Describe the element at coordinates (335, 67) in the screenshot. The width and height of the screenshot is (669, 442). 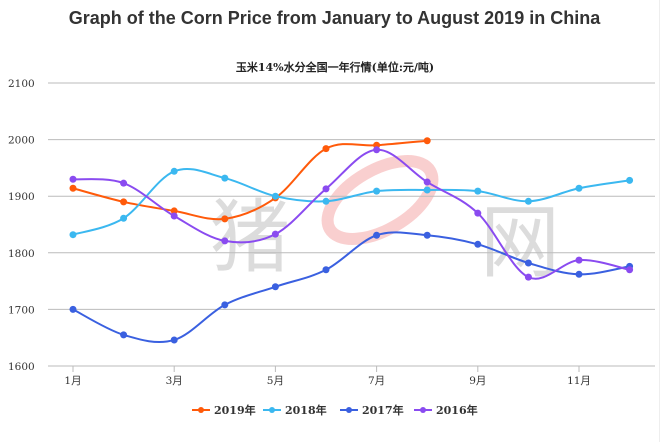
I see `chart-subtitle: 玉米14%水分全国一年行情(单位:元/吨)` at that location.